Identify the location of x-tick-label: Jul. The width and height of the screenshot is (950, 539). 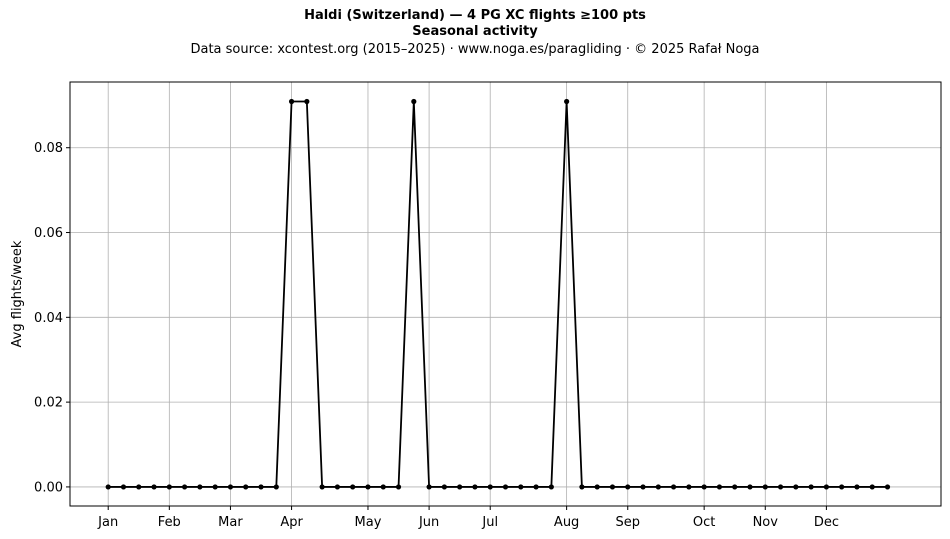
(489, 522).